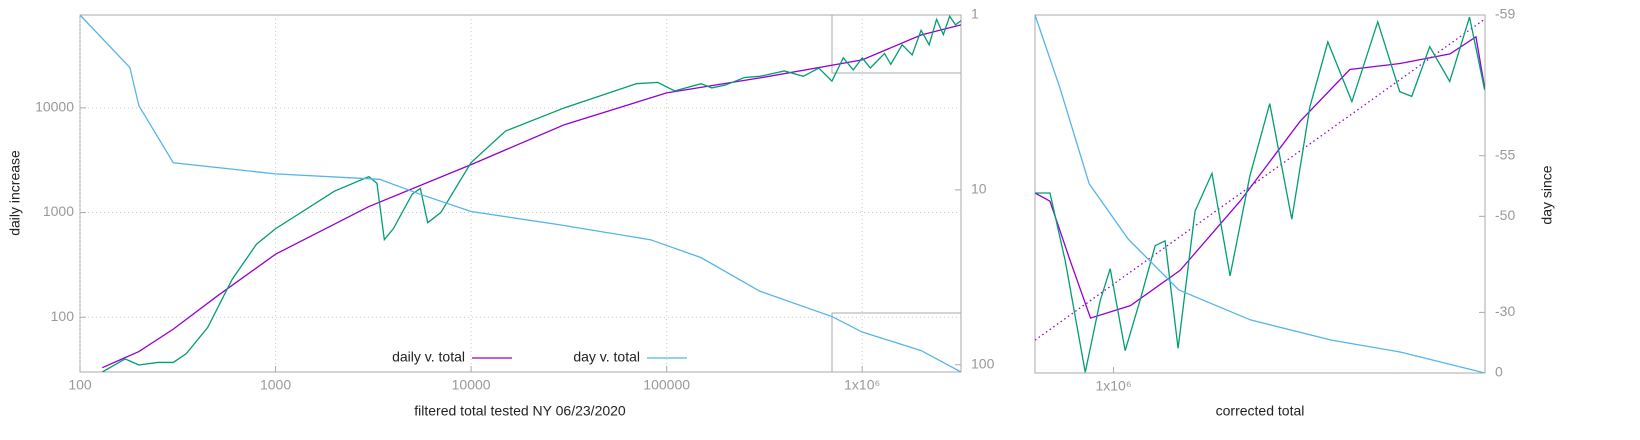  Describe the element at coordinates (1505, 154) in the screenshot. I see `y2-tick-label: -55` at that location.